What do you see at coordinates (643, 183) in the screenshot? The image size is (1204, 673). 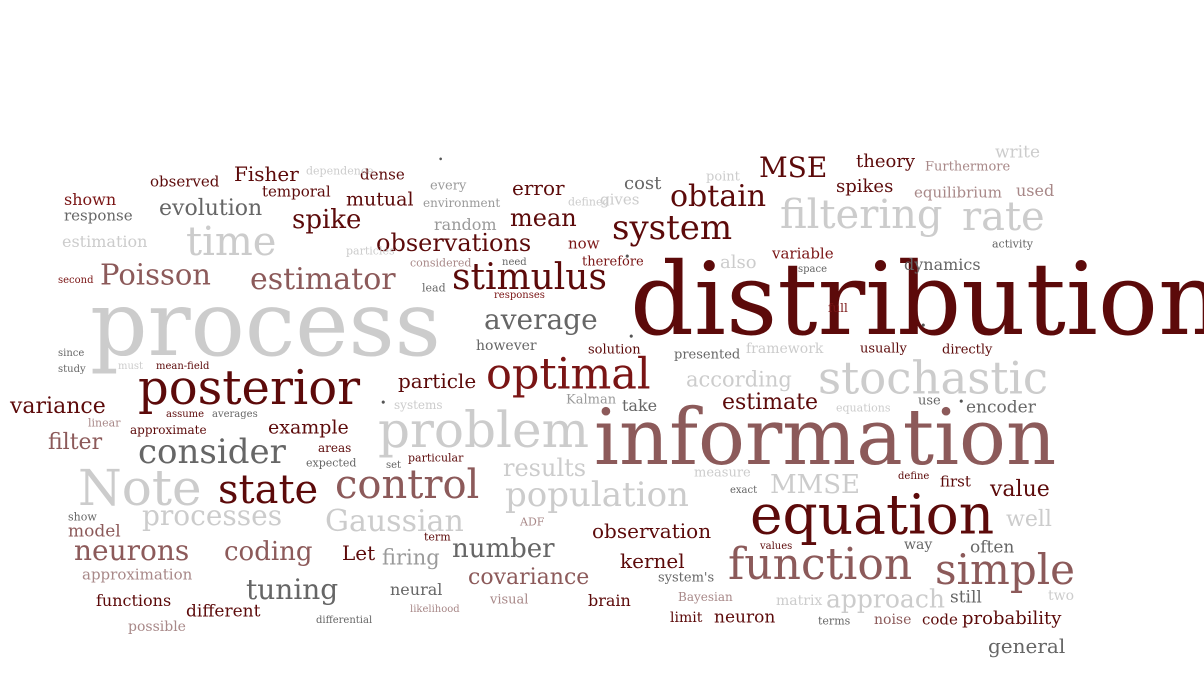 I see `cloud-word: cost` at bounding box center [643, 183].